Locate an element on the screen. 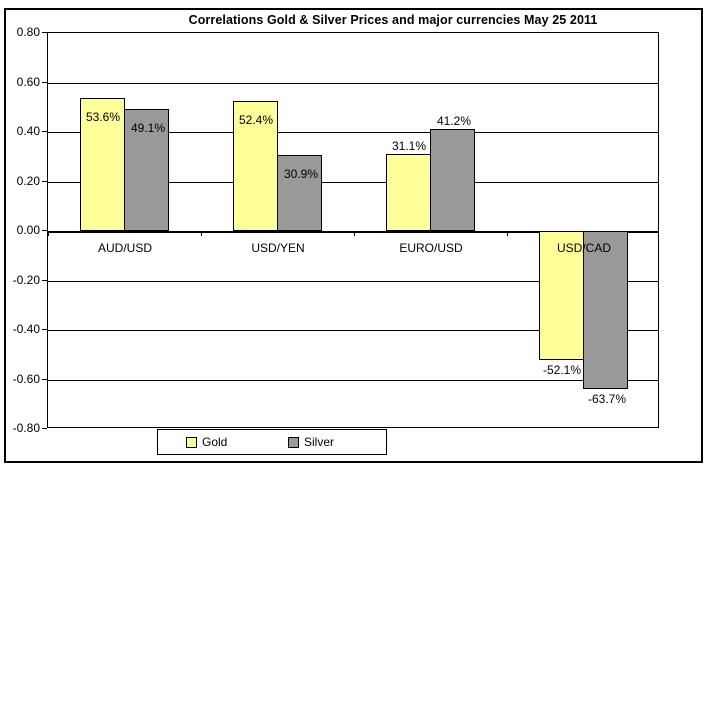  zero-axis-line is located at coordinates (353, 232).